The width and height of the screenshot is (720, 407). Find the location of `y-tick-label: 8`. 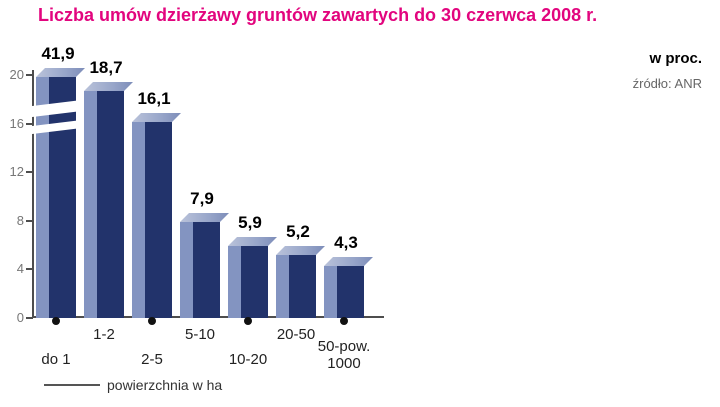

y-tick-label: 8 is located at coordinates (20, 220).